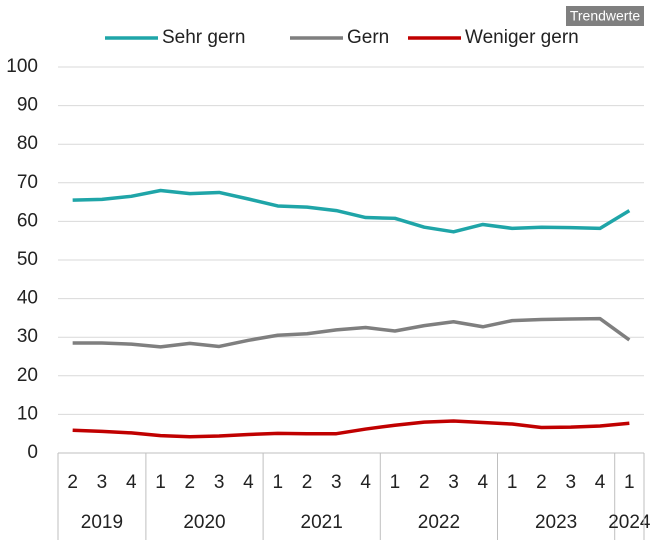 This screenshot has width=652, height=540. Describe the element at coordinates (522, 37) in the screenshot. I see `legend-label: Weniger gern` at that location.